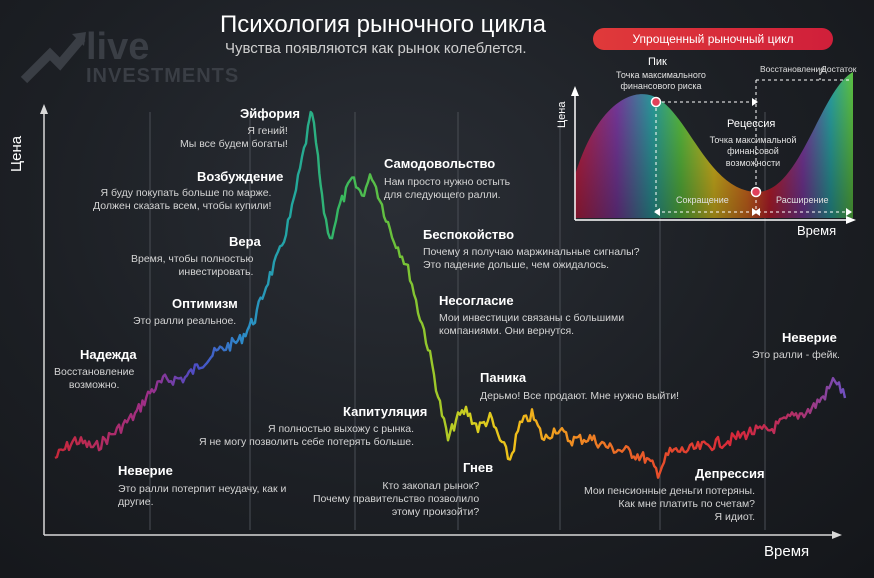  Describe the element at coordinates (575, 91) in the screenshot. I see `inset-y-arrow` at that location.